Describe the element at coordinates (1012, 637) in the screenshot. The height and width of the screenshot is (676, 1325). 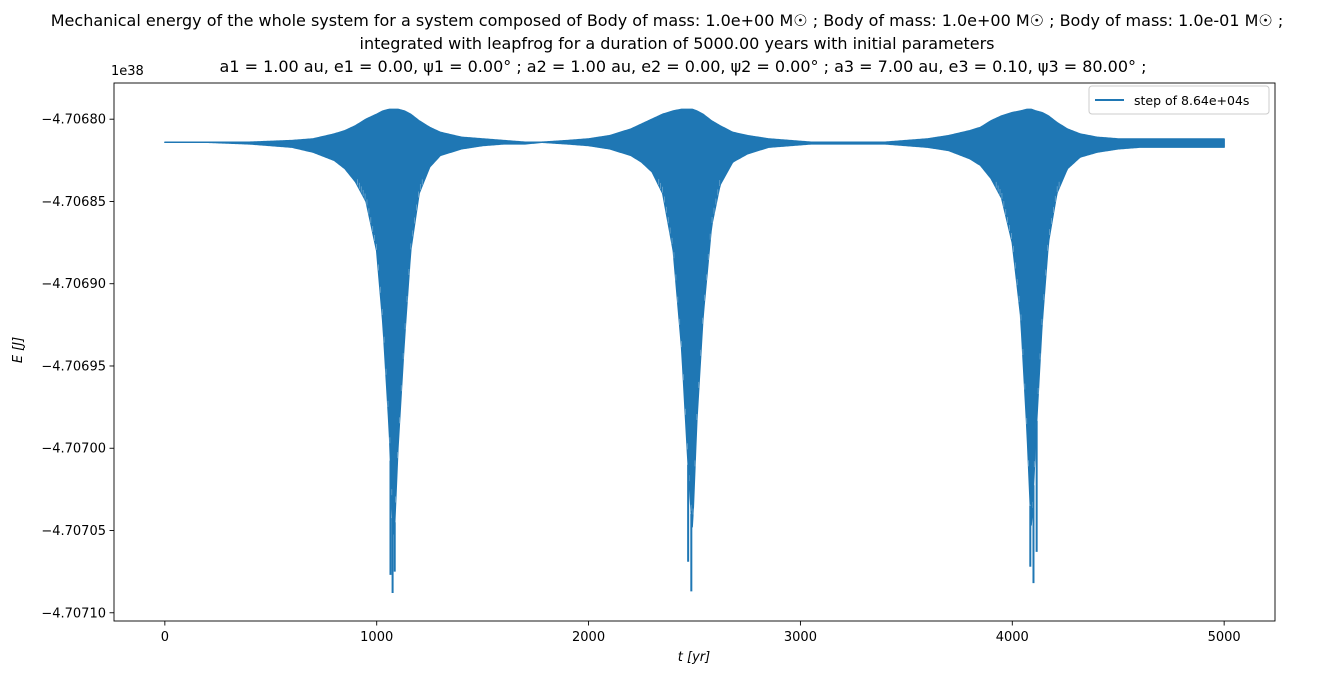
I see `x-tick-label: 4000` at that location.